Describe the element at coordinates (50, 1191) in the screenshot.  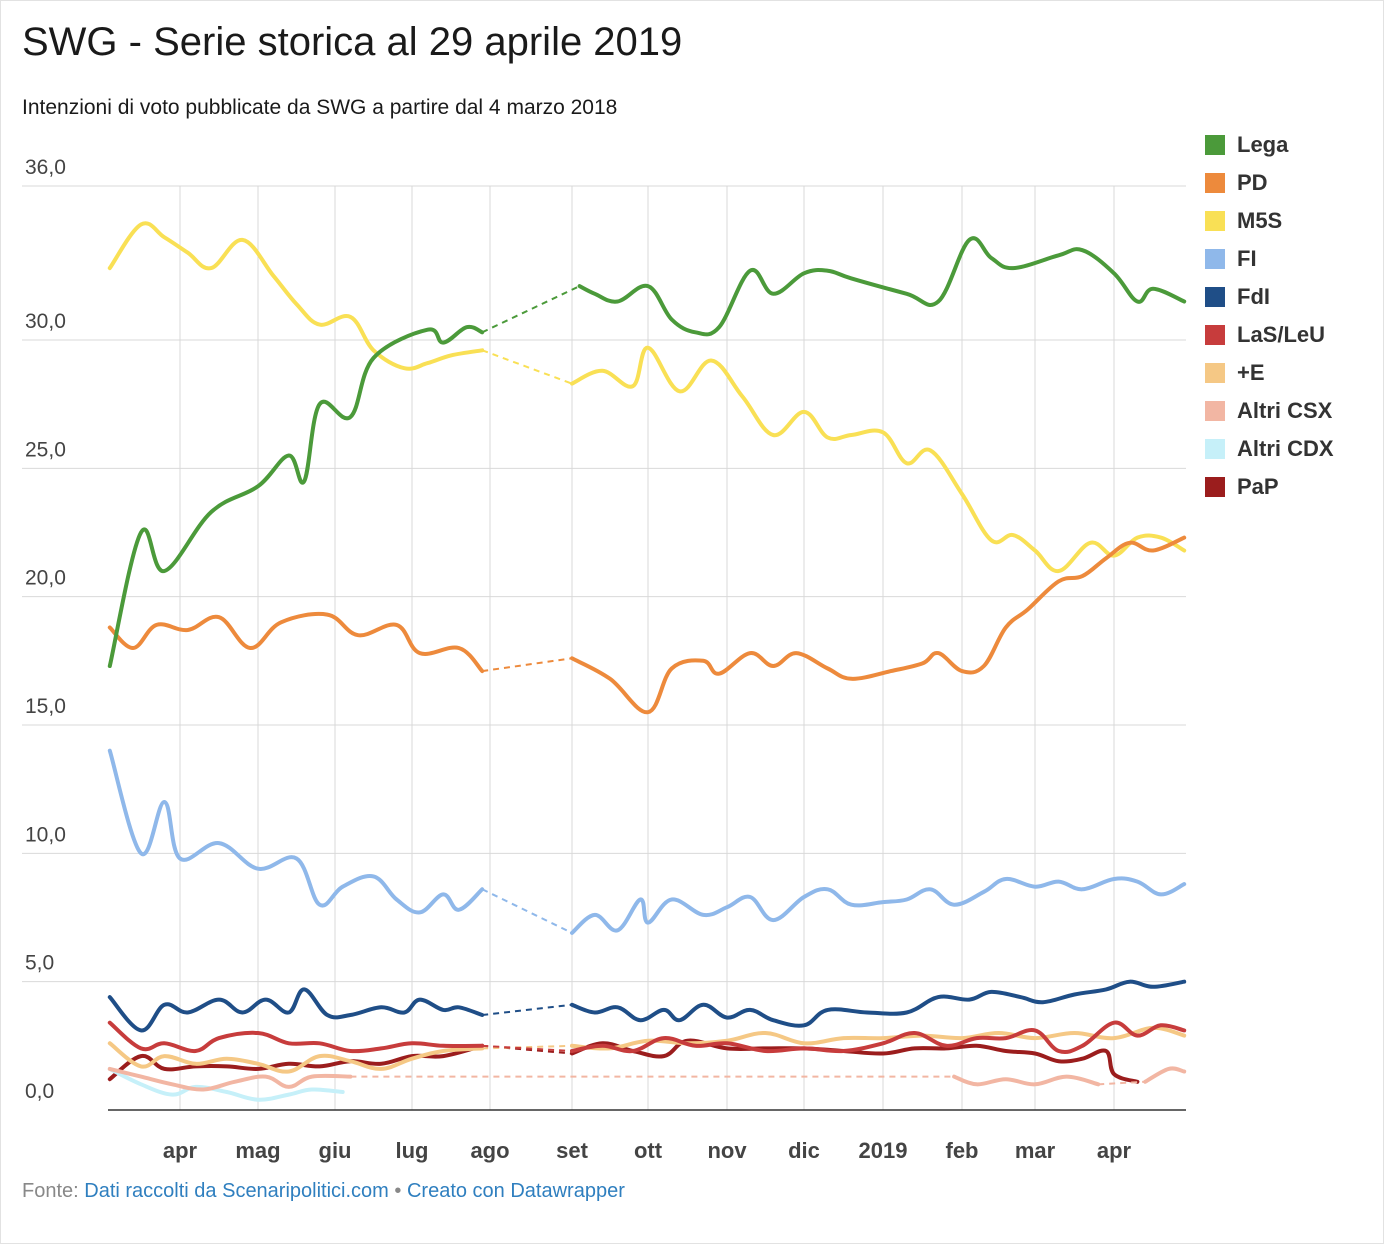
I see `footer-prefix: Fonte:` at that location.